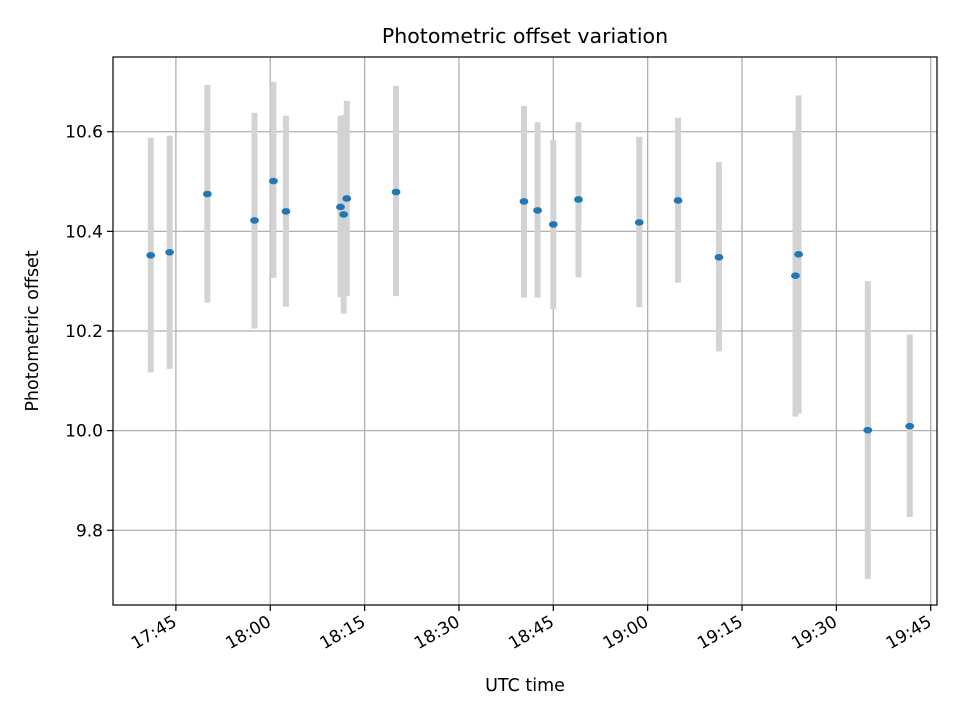 This screenshot has height=720, width=960. I want to click on x-axis-label: UTC time, so click(525, 686).